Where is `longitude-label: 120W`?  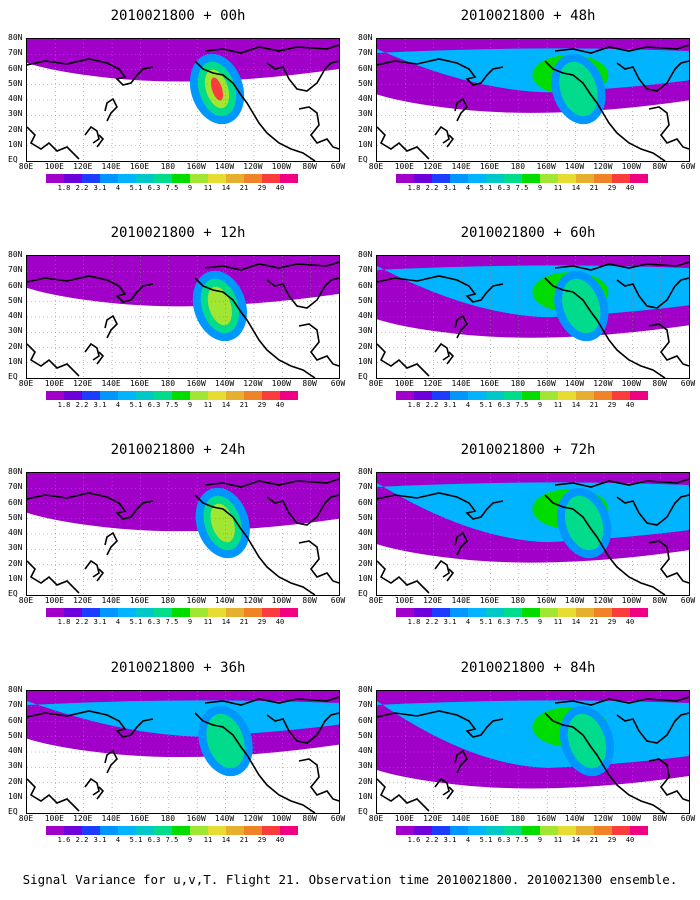 longitude-label: 120W is located at coordinates (603, 166).